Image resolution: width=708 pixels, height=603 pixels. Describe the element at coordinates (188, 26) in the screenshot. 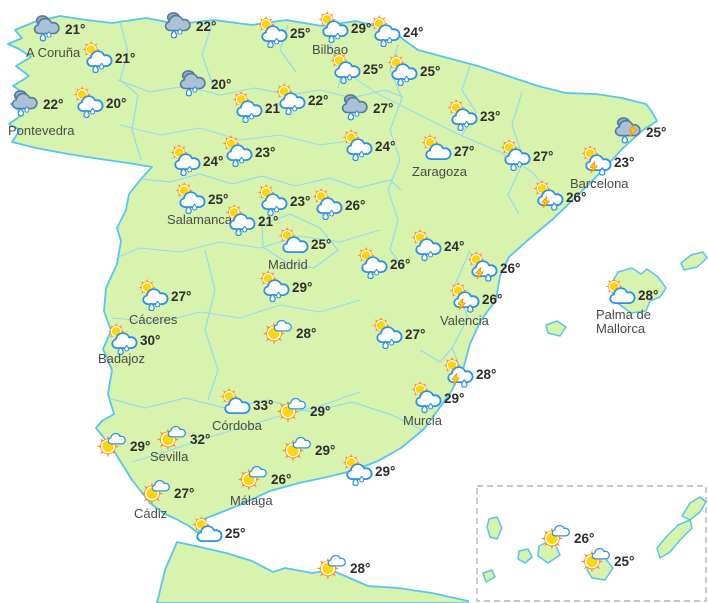

I see `station-rain: 22°` at that location.